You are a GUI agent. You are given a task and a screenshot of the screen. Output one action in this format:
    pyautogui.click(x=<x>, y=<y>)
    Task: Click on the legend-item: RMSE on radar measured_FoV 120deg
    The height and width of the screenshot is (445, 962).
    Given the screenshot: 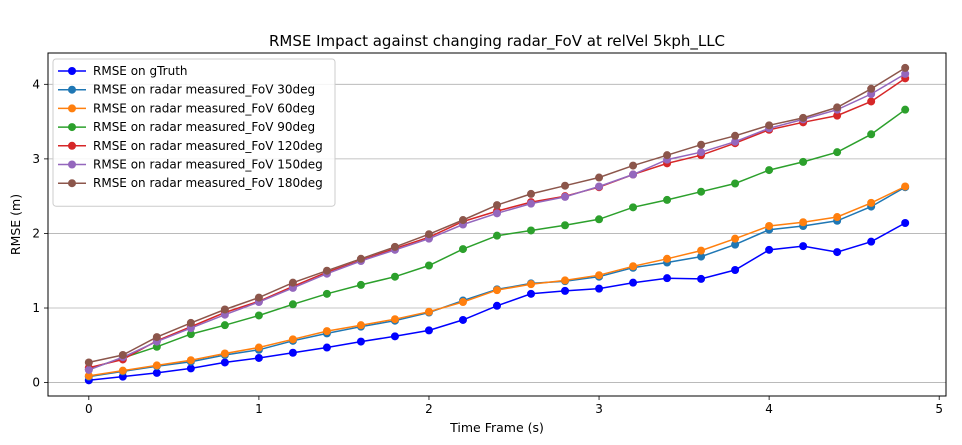 What is the action you would take?
    pyautogui.click(x=190, y=146)
    